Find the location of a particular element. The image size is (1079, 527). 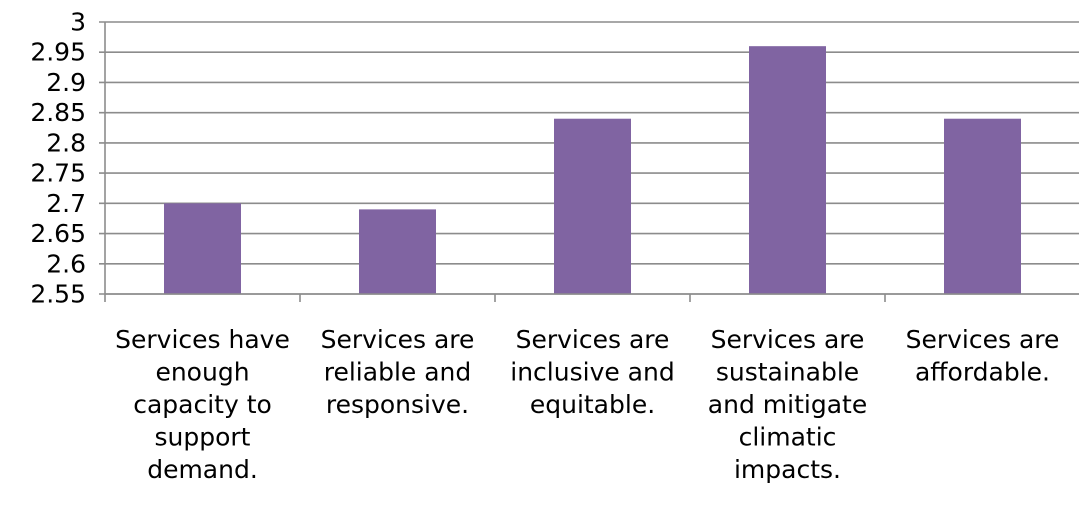

x-category-label-line: inclusive and is located at coordinates (592, 372).